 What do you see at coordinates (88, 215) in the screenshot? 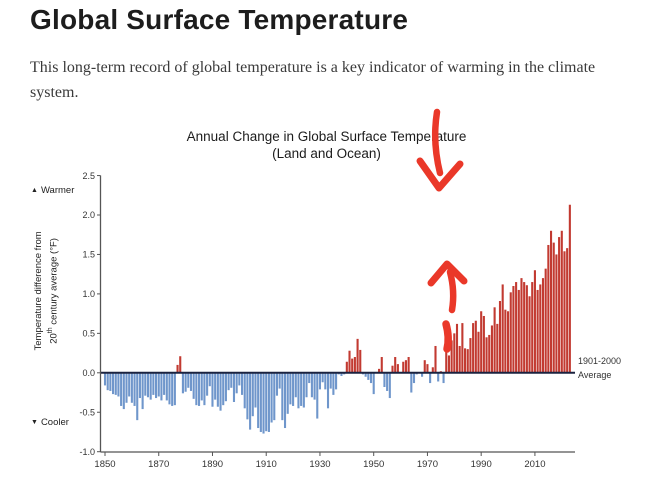
I see `svg-text: 2.0` at bounding box center [88, 215].